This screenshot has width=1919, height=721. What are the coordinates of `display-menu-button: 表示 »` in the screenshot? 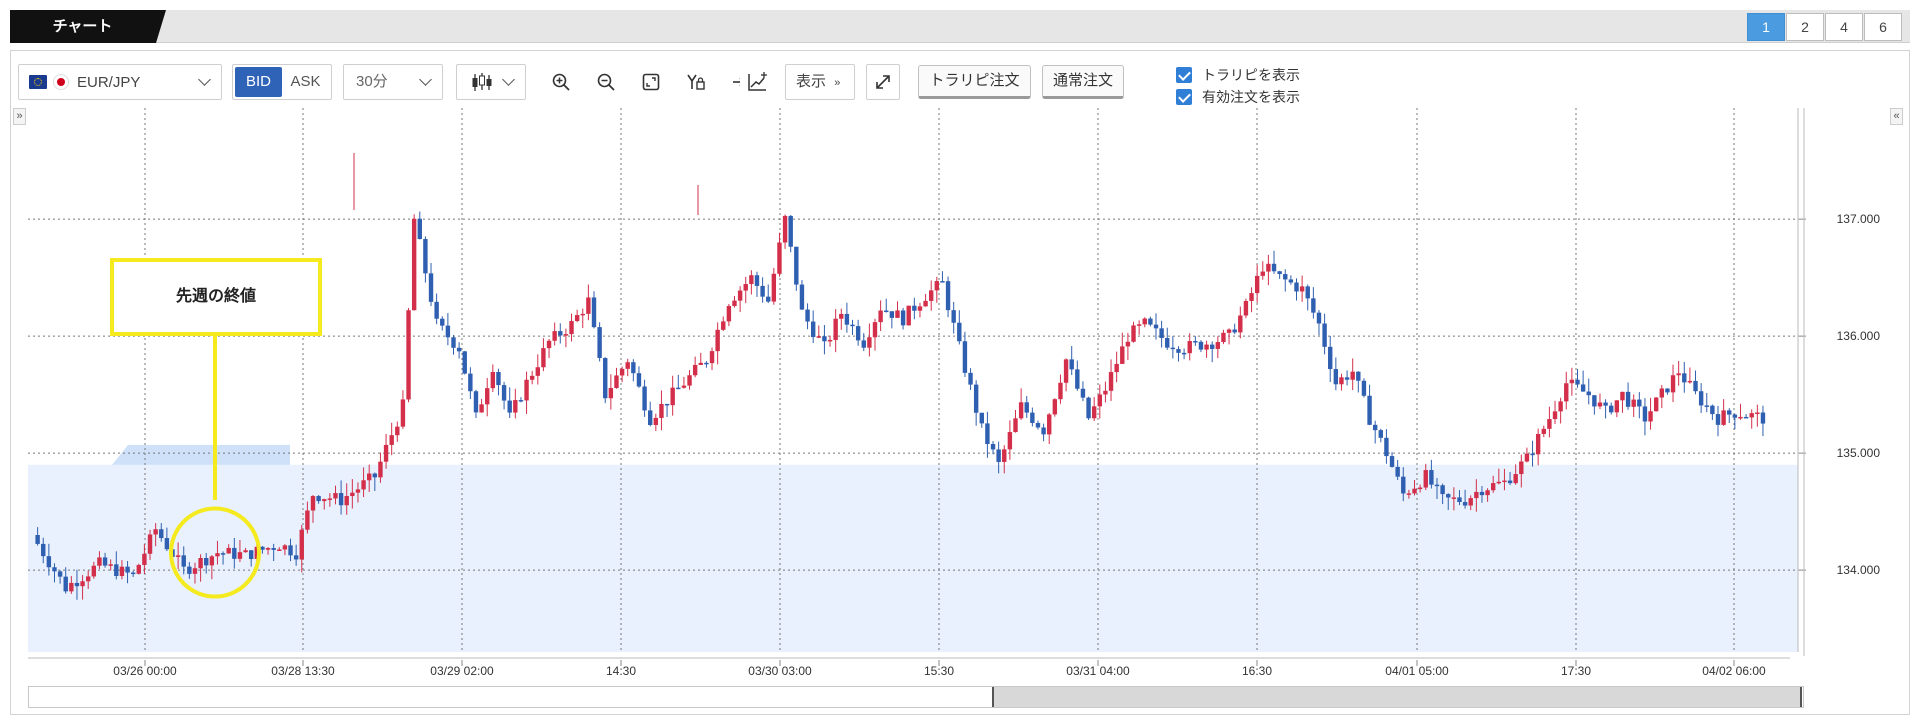 It's located at (820, 82).